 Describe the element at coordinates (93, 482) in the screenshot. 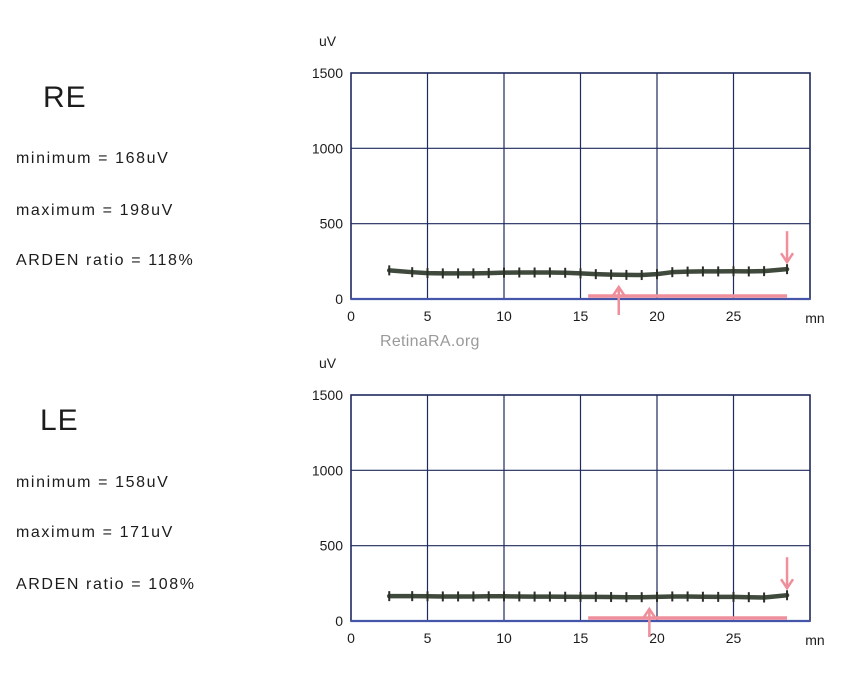

I see `le-minimum: minimum = 158uV` at that location.